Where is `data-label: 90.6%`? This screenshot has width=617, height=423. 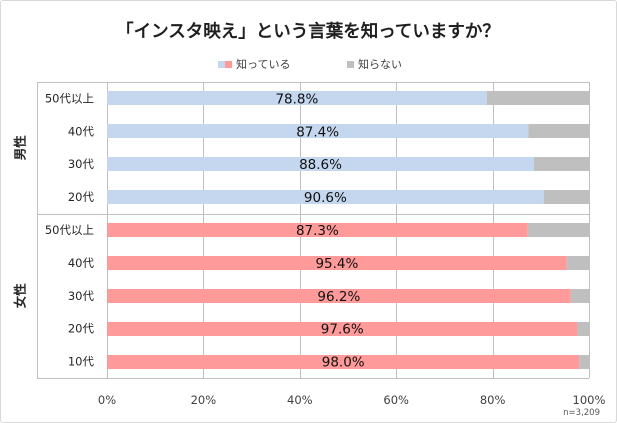
data-label: 90.6% is located at coordinates (325, 198).